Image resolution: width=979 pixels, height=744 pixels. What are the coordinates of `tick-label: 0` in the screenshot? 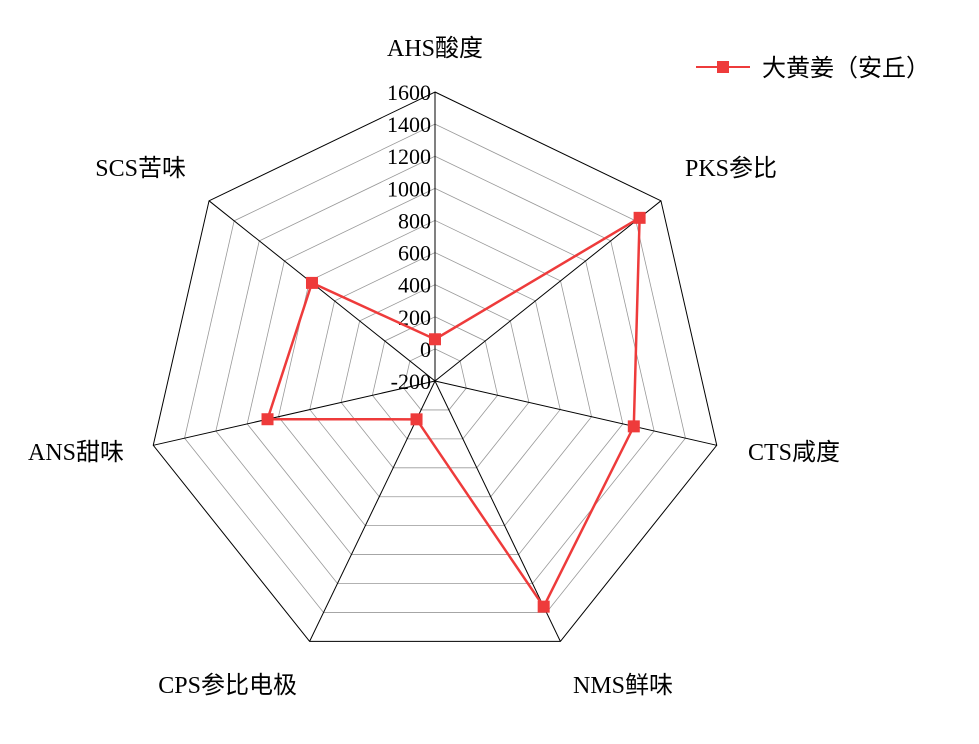 It's located at (425, 349).